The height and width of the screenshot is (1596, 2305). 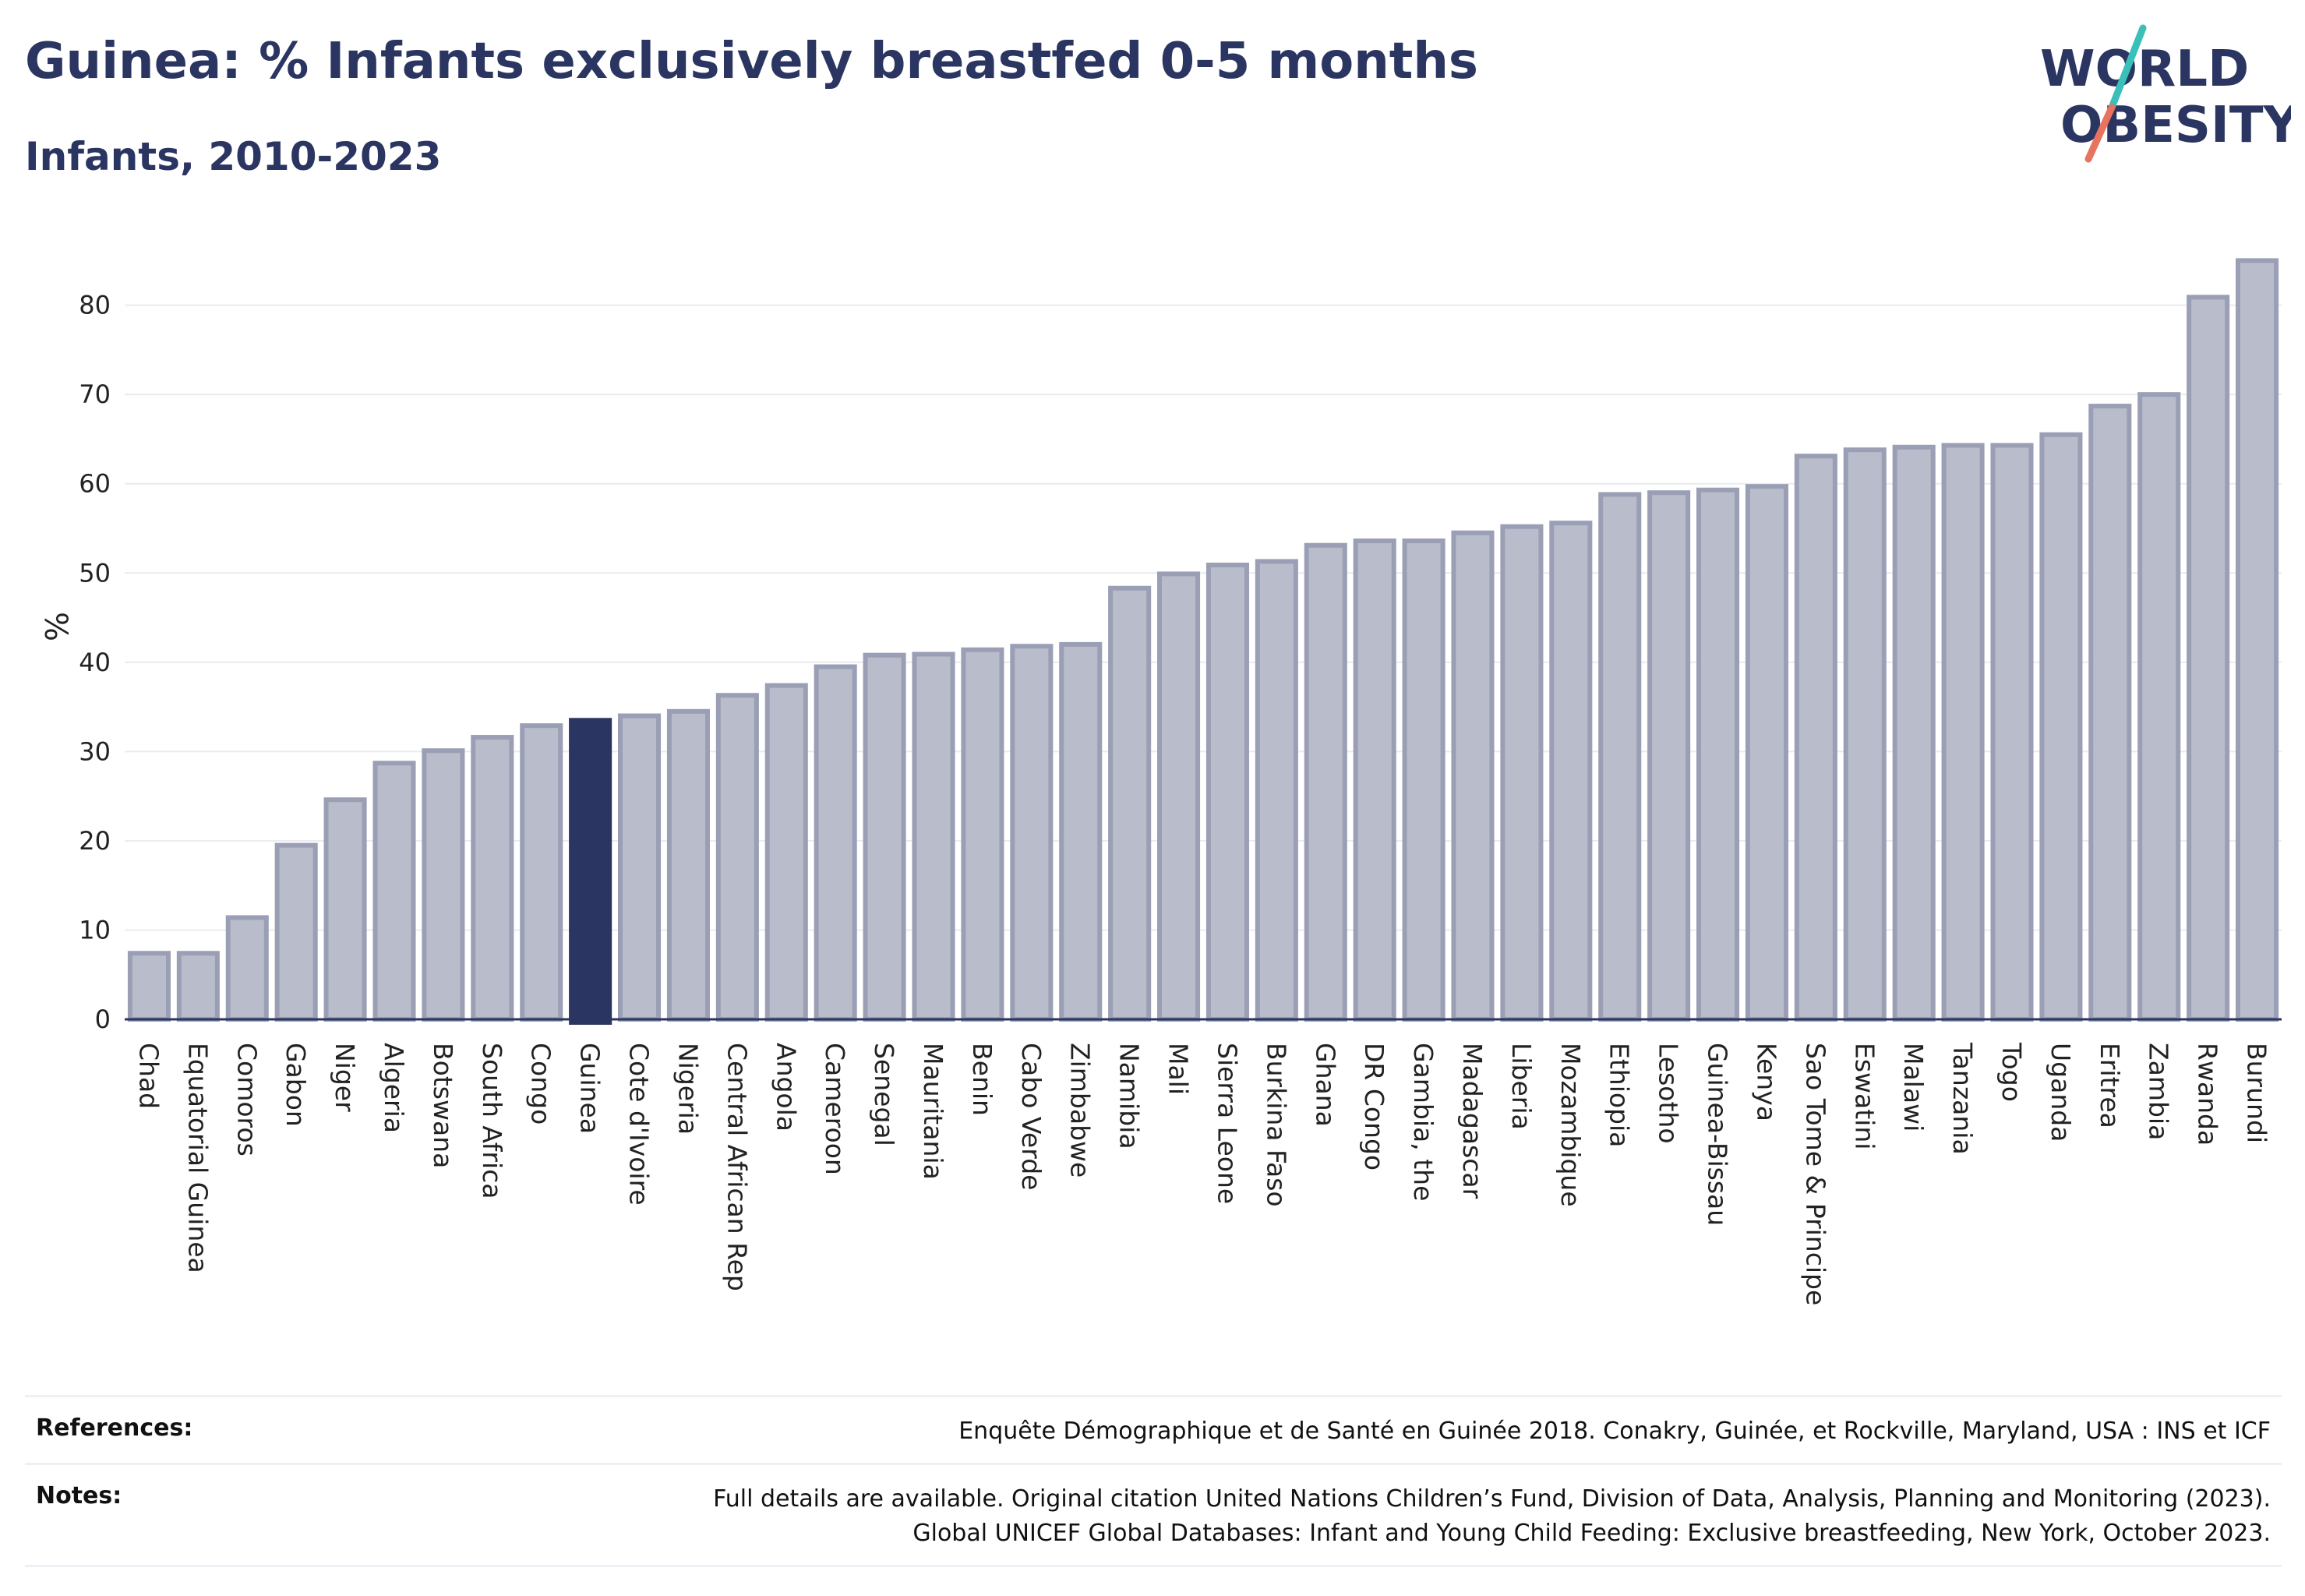 What do you see at coordinates (1130, 803) in the screenshot?
I see `bar-namibia` at bounding box center [1130, 803].